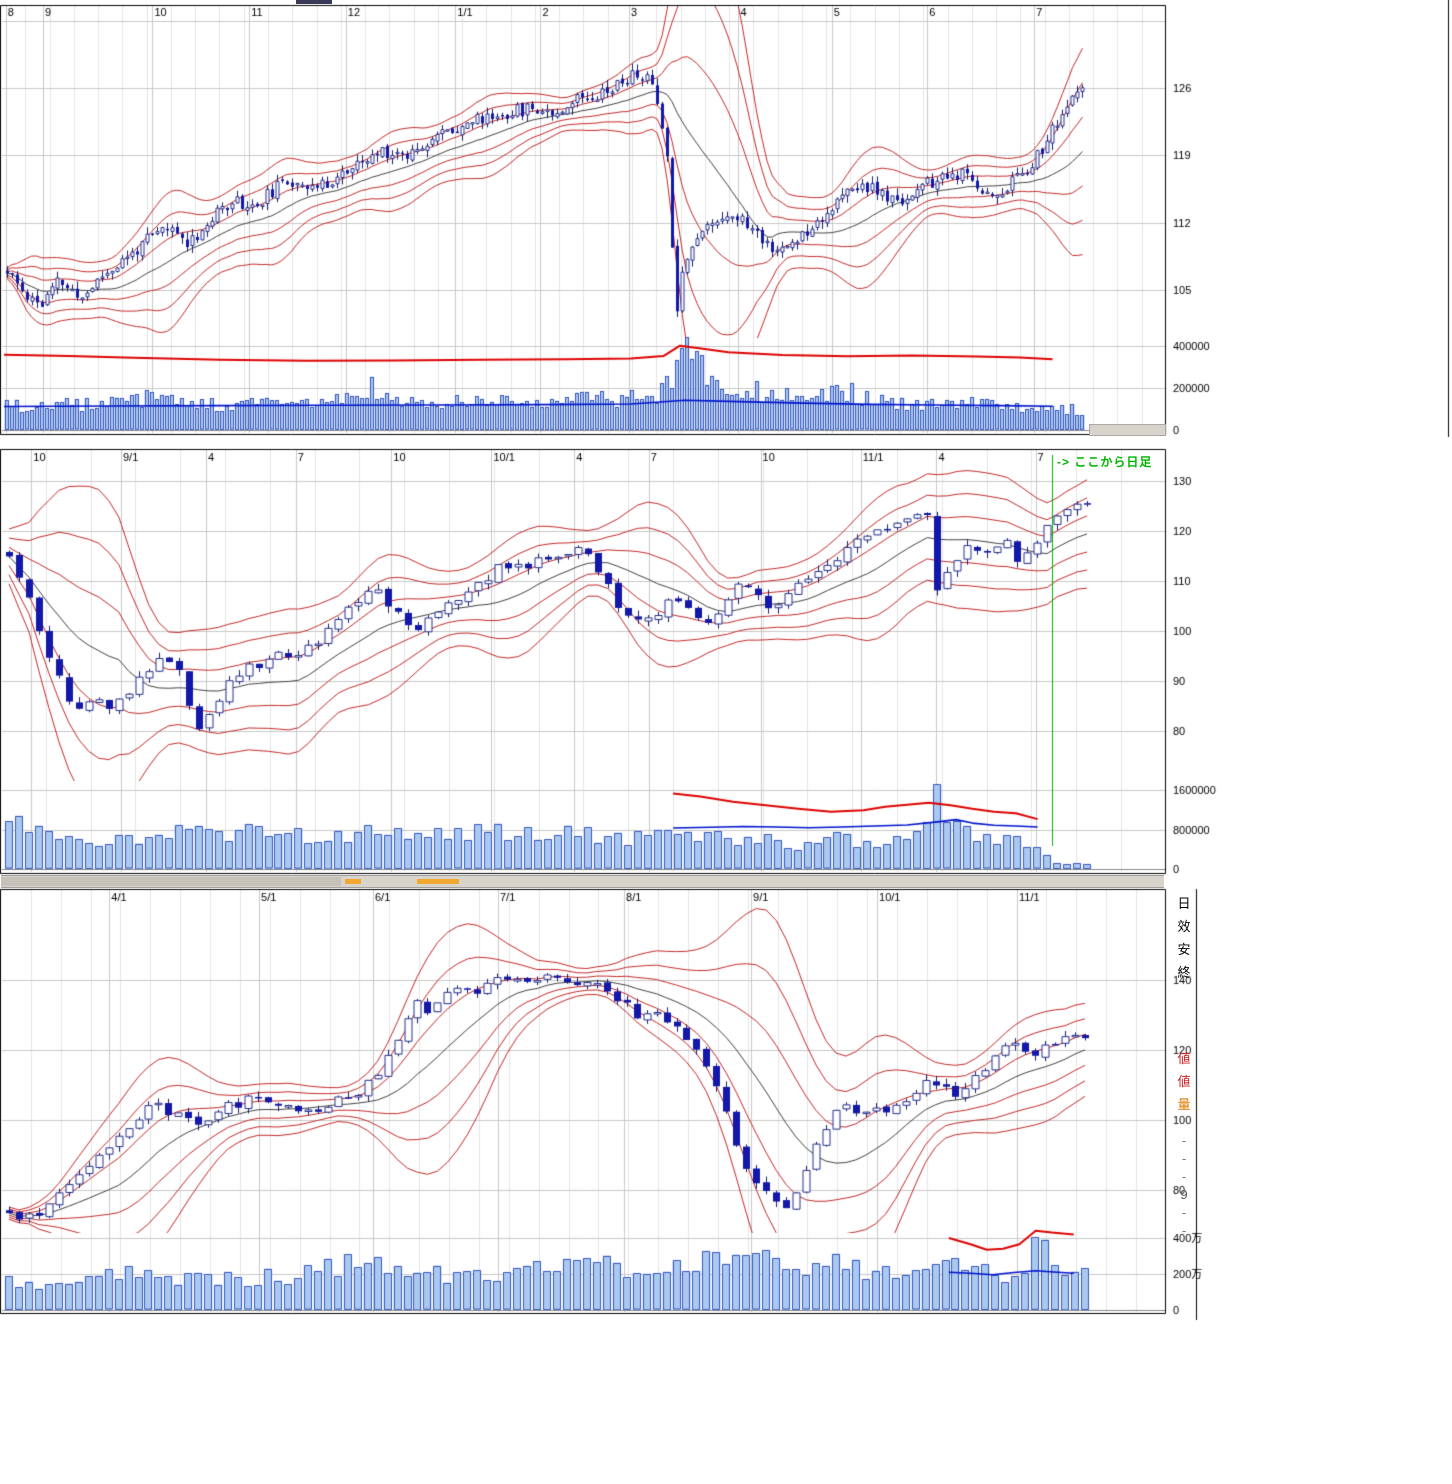  I want to click on window-chrome-remnant, so click(314, 2).